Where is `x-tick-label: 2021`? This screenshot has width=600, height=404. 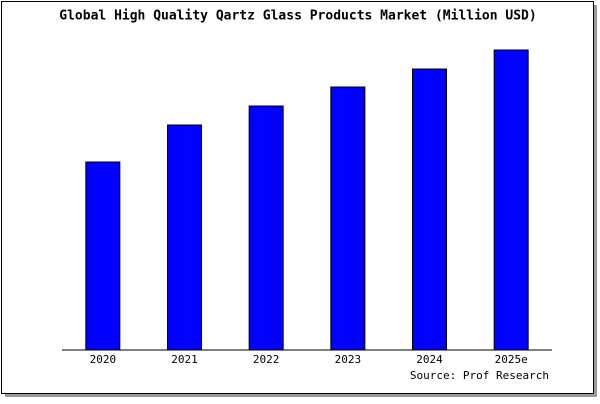
x-tick-label: 2021 is located at coordinates (184, 359).